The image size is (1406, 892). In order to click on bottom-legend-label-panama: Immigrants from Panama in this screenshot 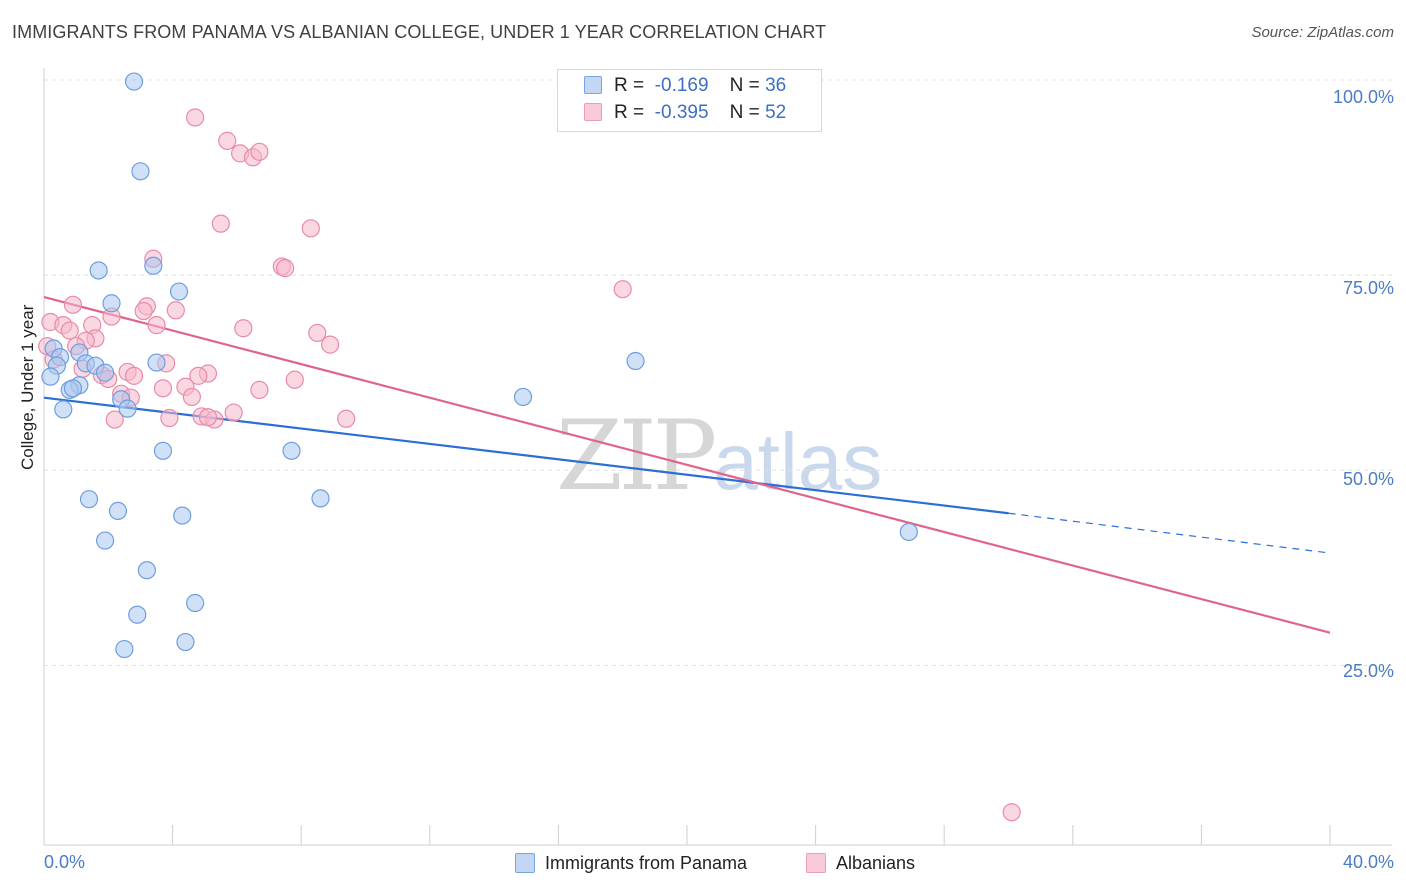, I will do `click(646, 863)`.